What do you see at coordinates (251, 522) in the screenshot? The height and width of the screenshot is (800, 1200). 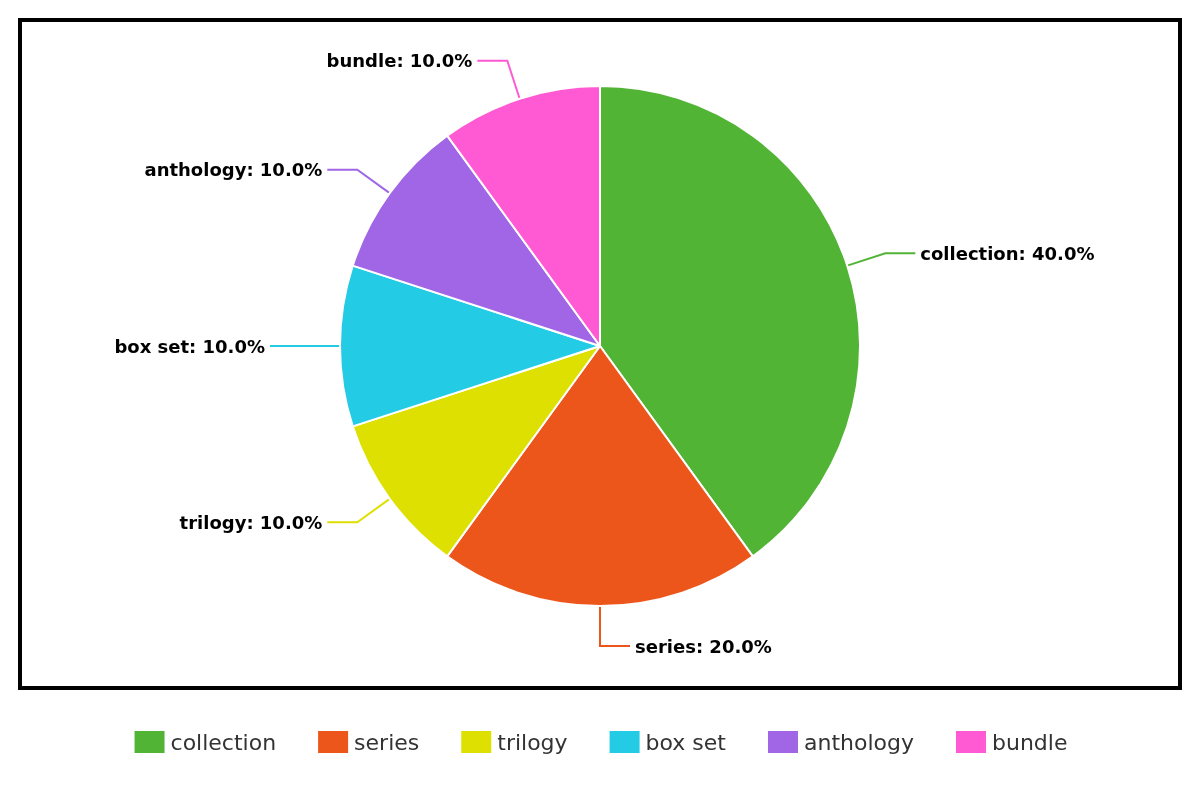 I see `data-label: trilogy: 10.0%` at bounding box center [251, 522].